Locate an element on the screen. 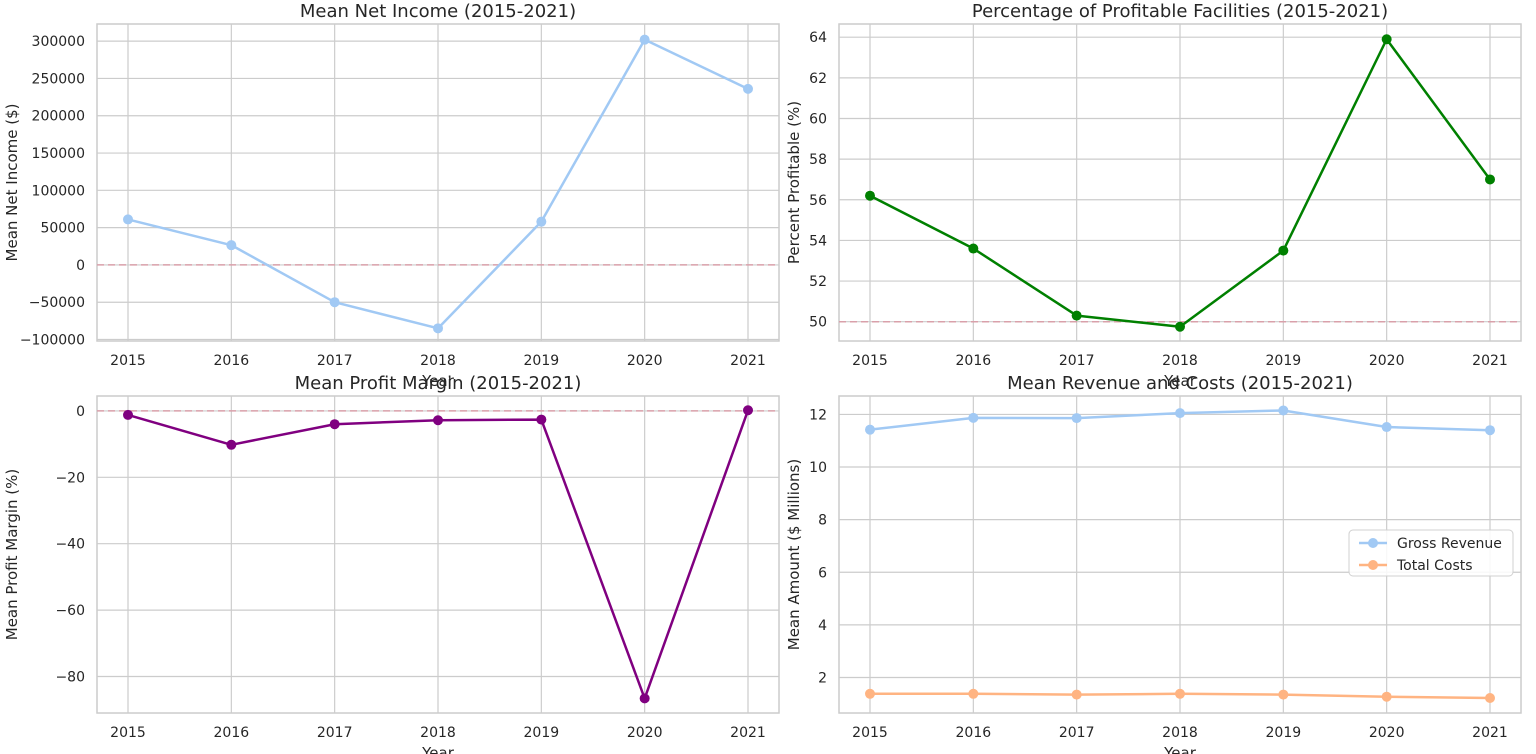 The width and height of the screenshot is (1536, 754). chart-title: Mean Profit Margin (2015-2021) is located at coordinates (438, 383).